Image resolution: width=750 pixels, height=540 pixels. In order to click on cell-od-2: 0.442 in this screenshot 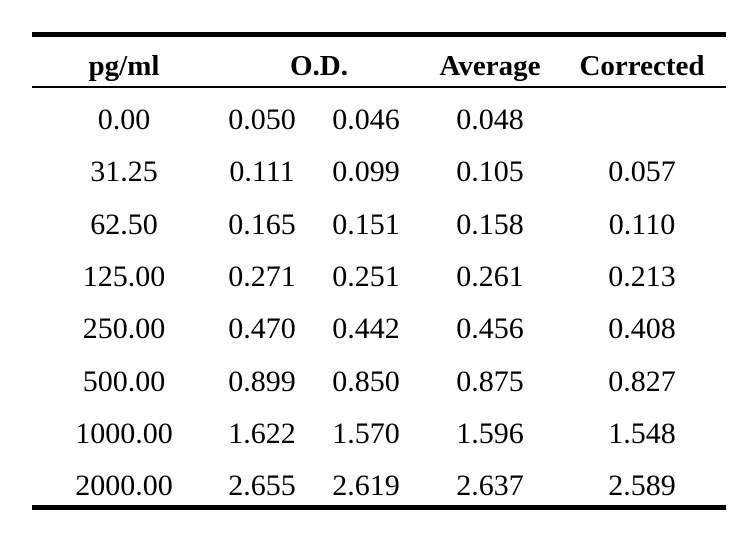, I will do `click(366, 329)`.